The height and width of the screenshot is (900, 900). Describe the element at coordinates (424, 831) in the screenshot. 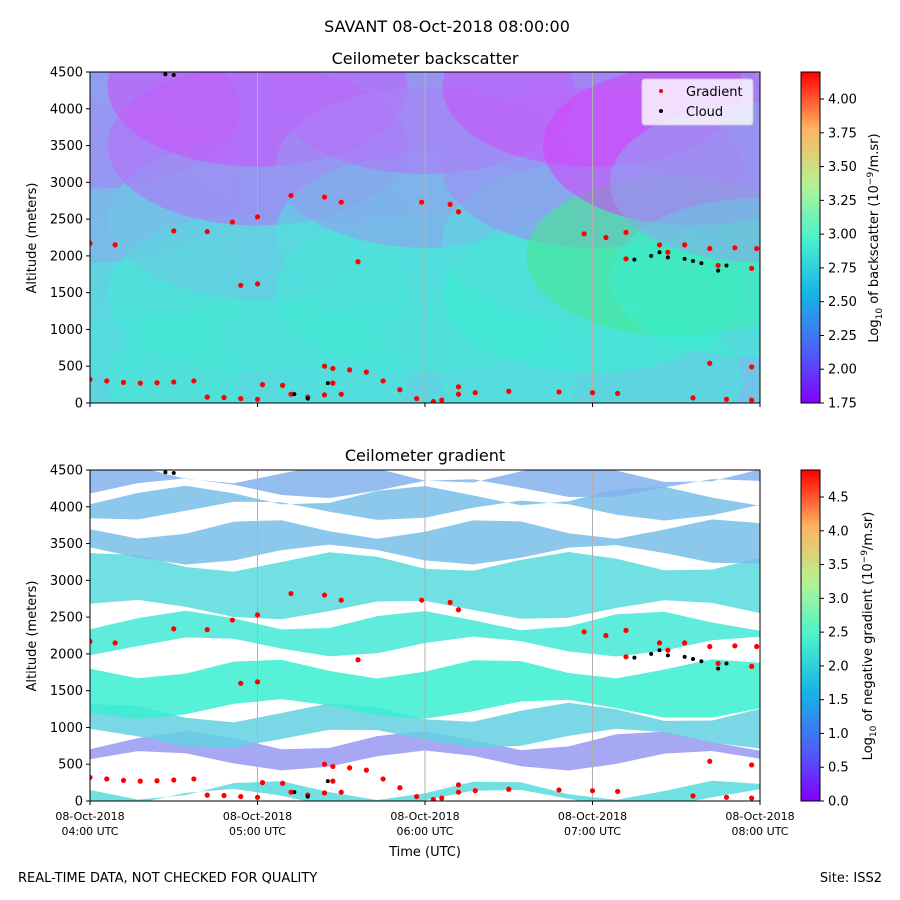

I see `x-tick-label-time: 06:00 UTC` at that location.